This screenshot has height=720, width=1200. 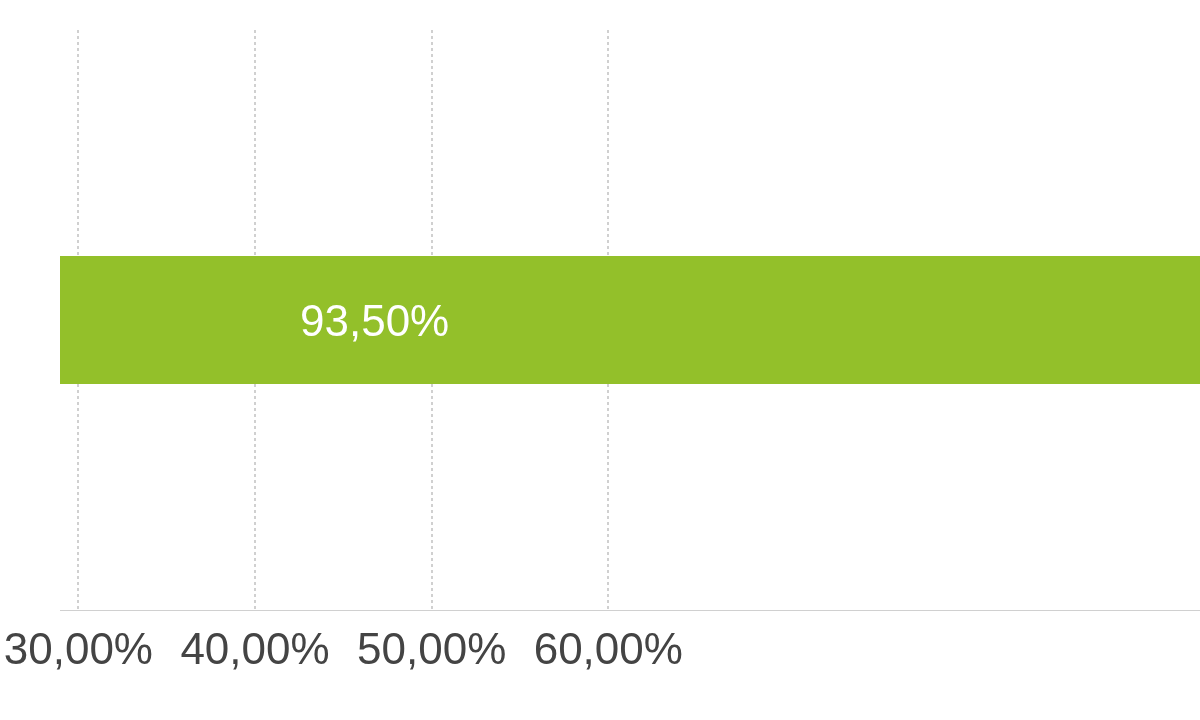 I want to click on x-tick-label: 30,00%, so click(x=78, y=648).